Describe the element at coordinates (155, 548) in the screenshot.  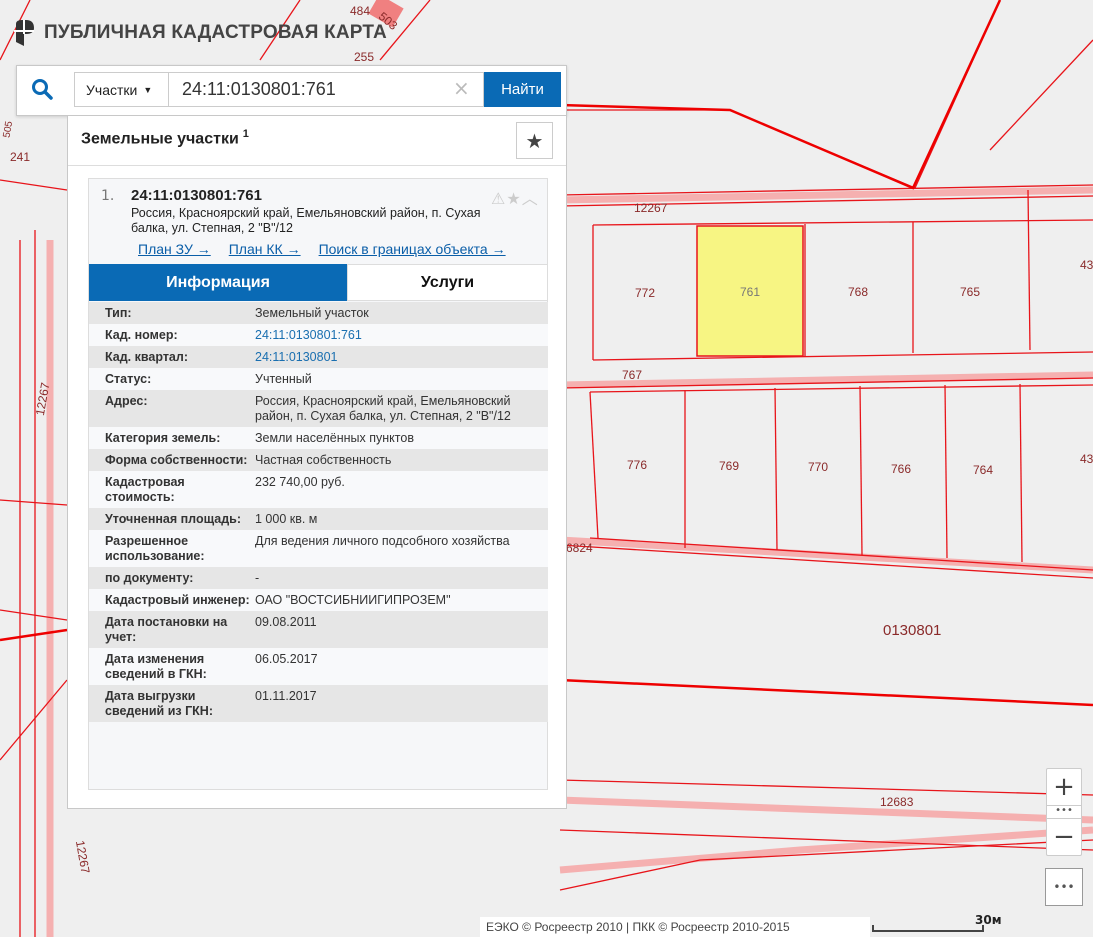
I see `info-key: Разрешенное использование:` at that location.